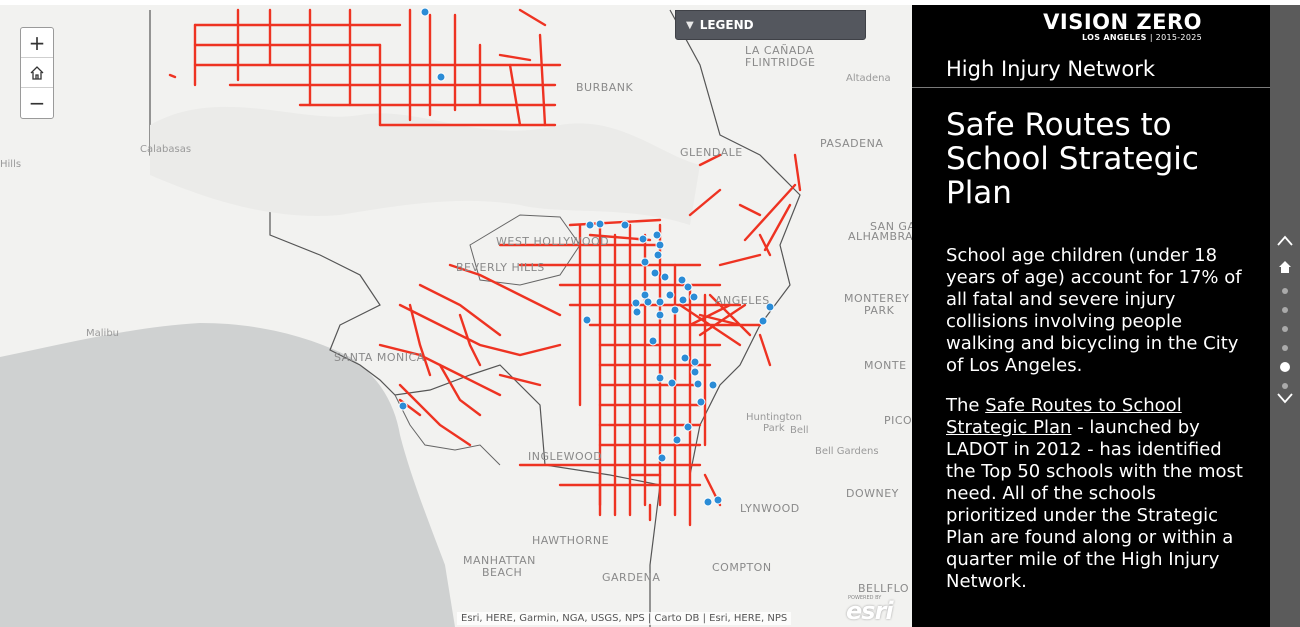 Image resolution: width=1300 pixels, height=627 pixels. I want to click on paragraph-2-prefix: The, so click(966, 405).